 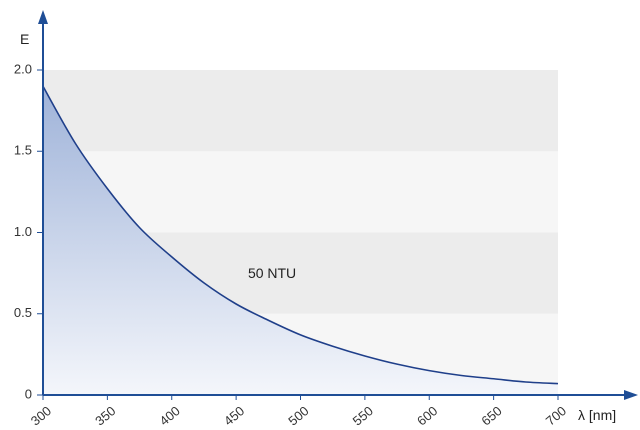 What do you see at coordinates (631, 395) in the screenshot?
I see `x-axis-arrow-icon` at bounding box center [631, 395].